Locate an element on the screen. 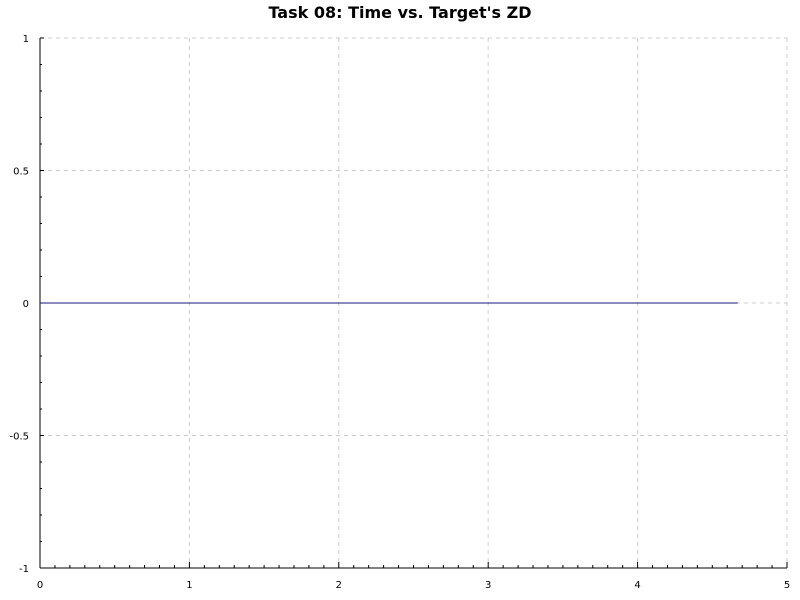  x-tick-label-2: 2 is located at coordinates (339, 585).